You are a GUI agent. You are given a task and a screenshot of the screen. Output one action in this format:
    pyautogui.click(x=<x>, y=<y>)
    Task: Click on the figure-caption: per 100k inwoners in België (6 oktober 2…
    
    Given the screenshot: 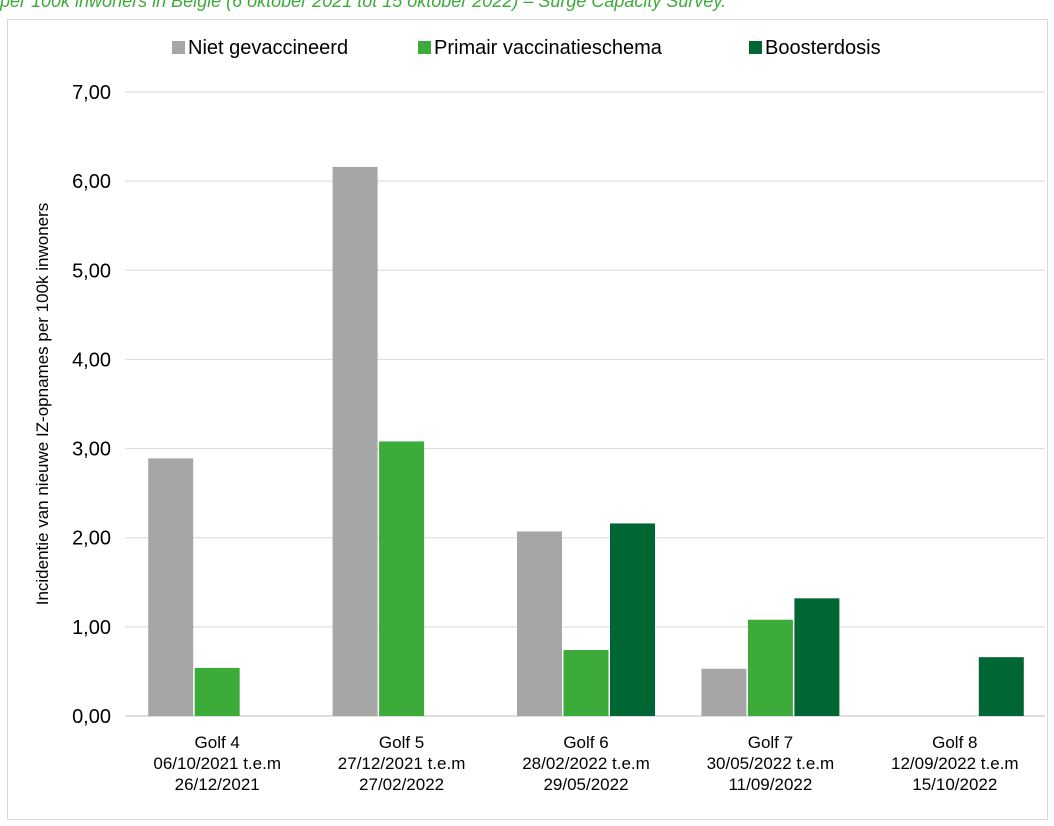 What is the action you would take?
    pyautogui.click(x=363, y=5)
    